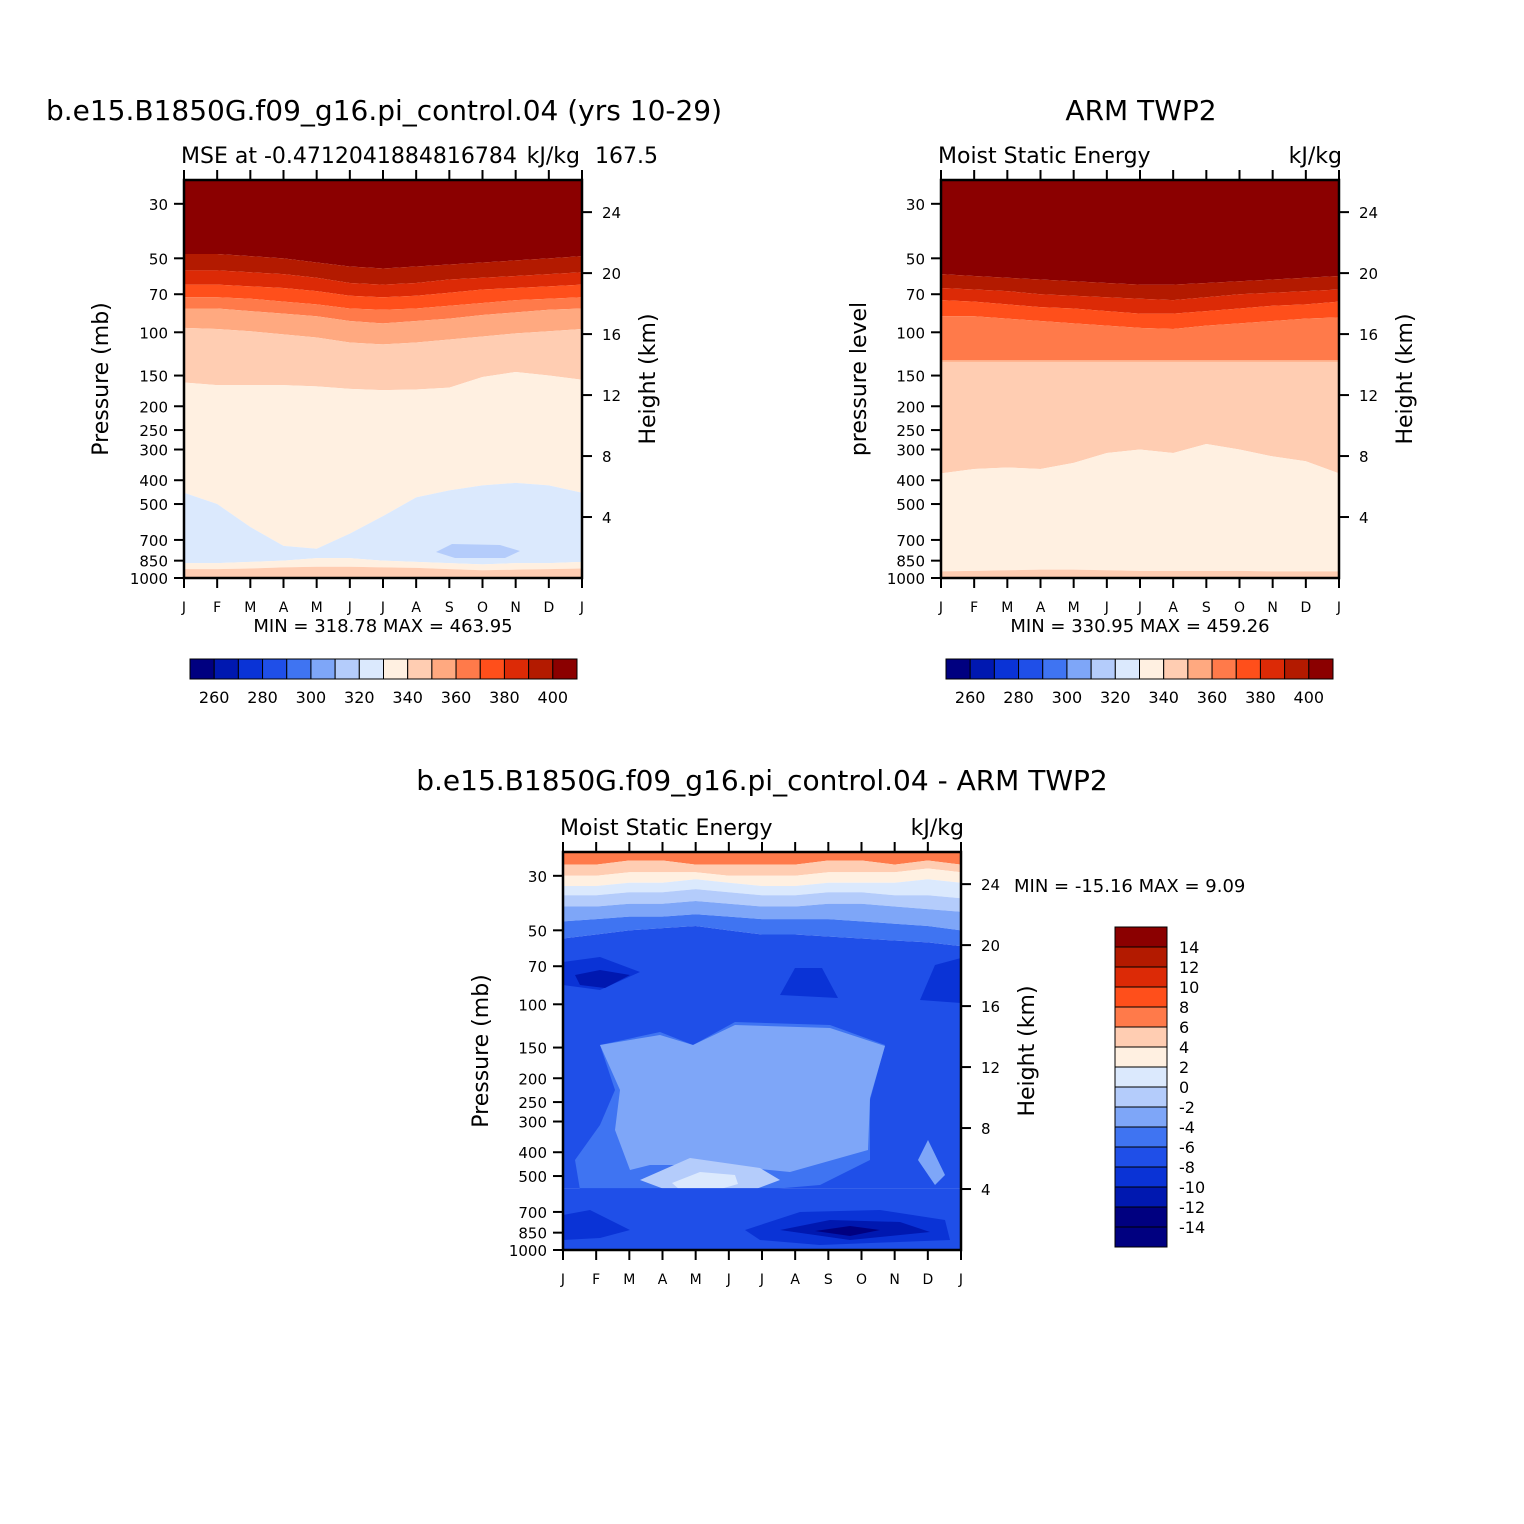 The height and width of the screenshot is (1524, 1524). What do you see at coordinates (153, 541) in the screenshot?
I see `model-ytick-label: 700` at bounding box center [153, 541].